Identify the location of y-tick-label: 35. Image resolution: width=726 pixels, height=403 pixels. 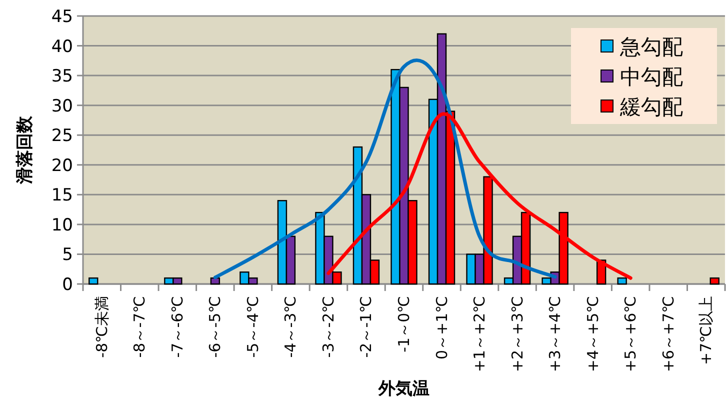
(62, 76).